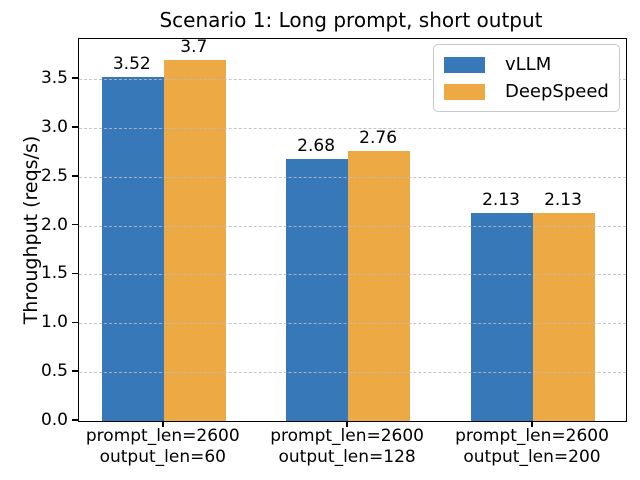 This screenshot has width=640, height=480. I want to click on legend-label-deepspeed: DeepSpeed, so click(557, 91).